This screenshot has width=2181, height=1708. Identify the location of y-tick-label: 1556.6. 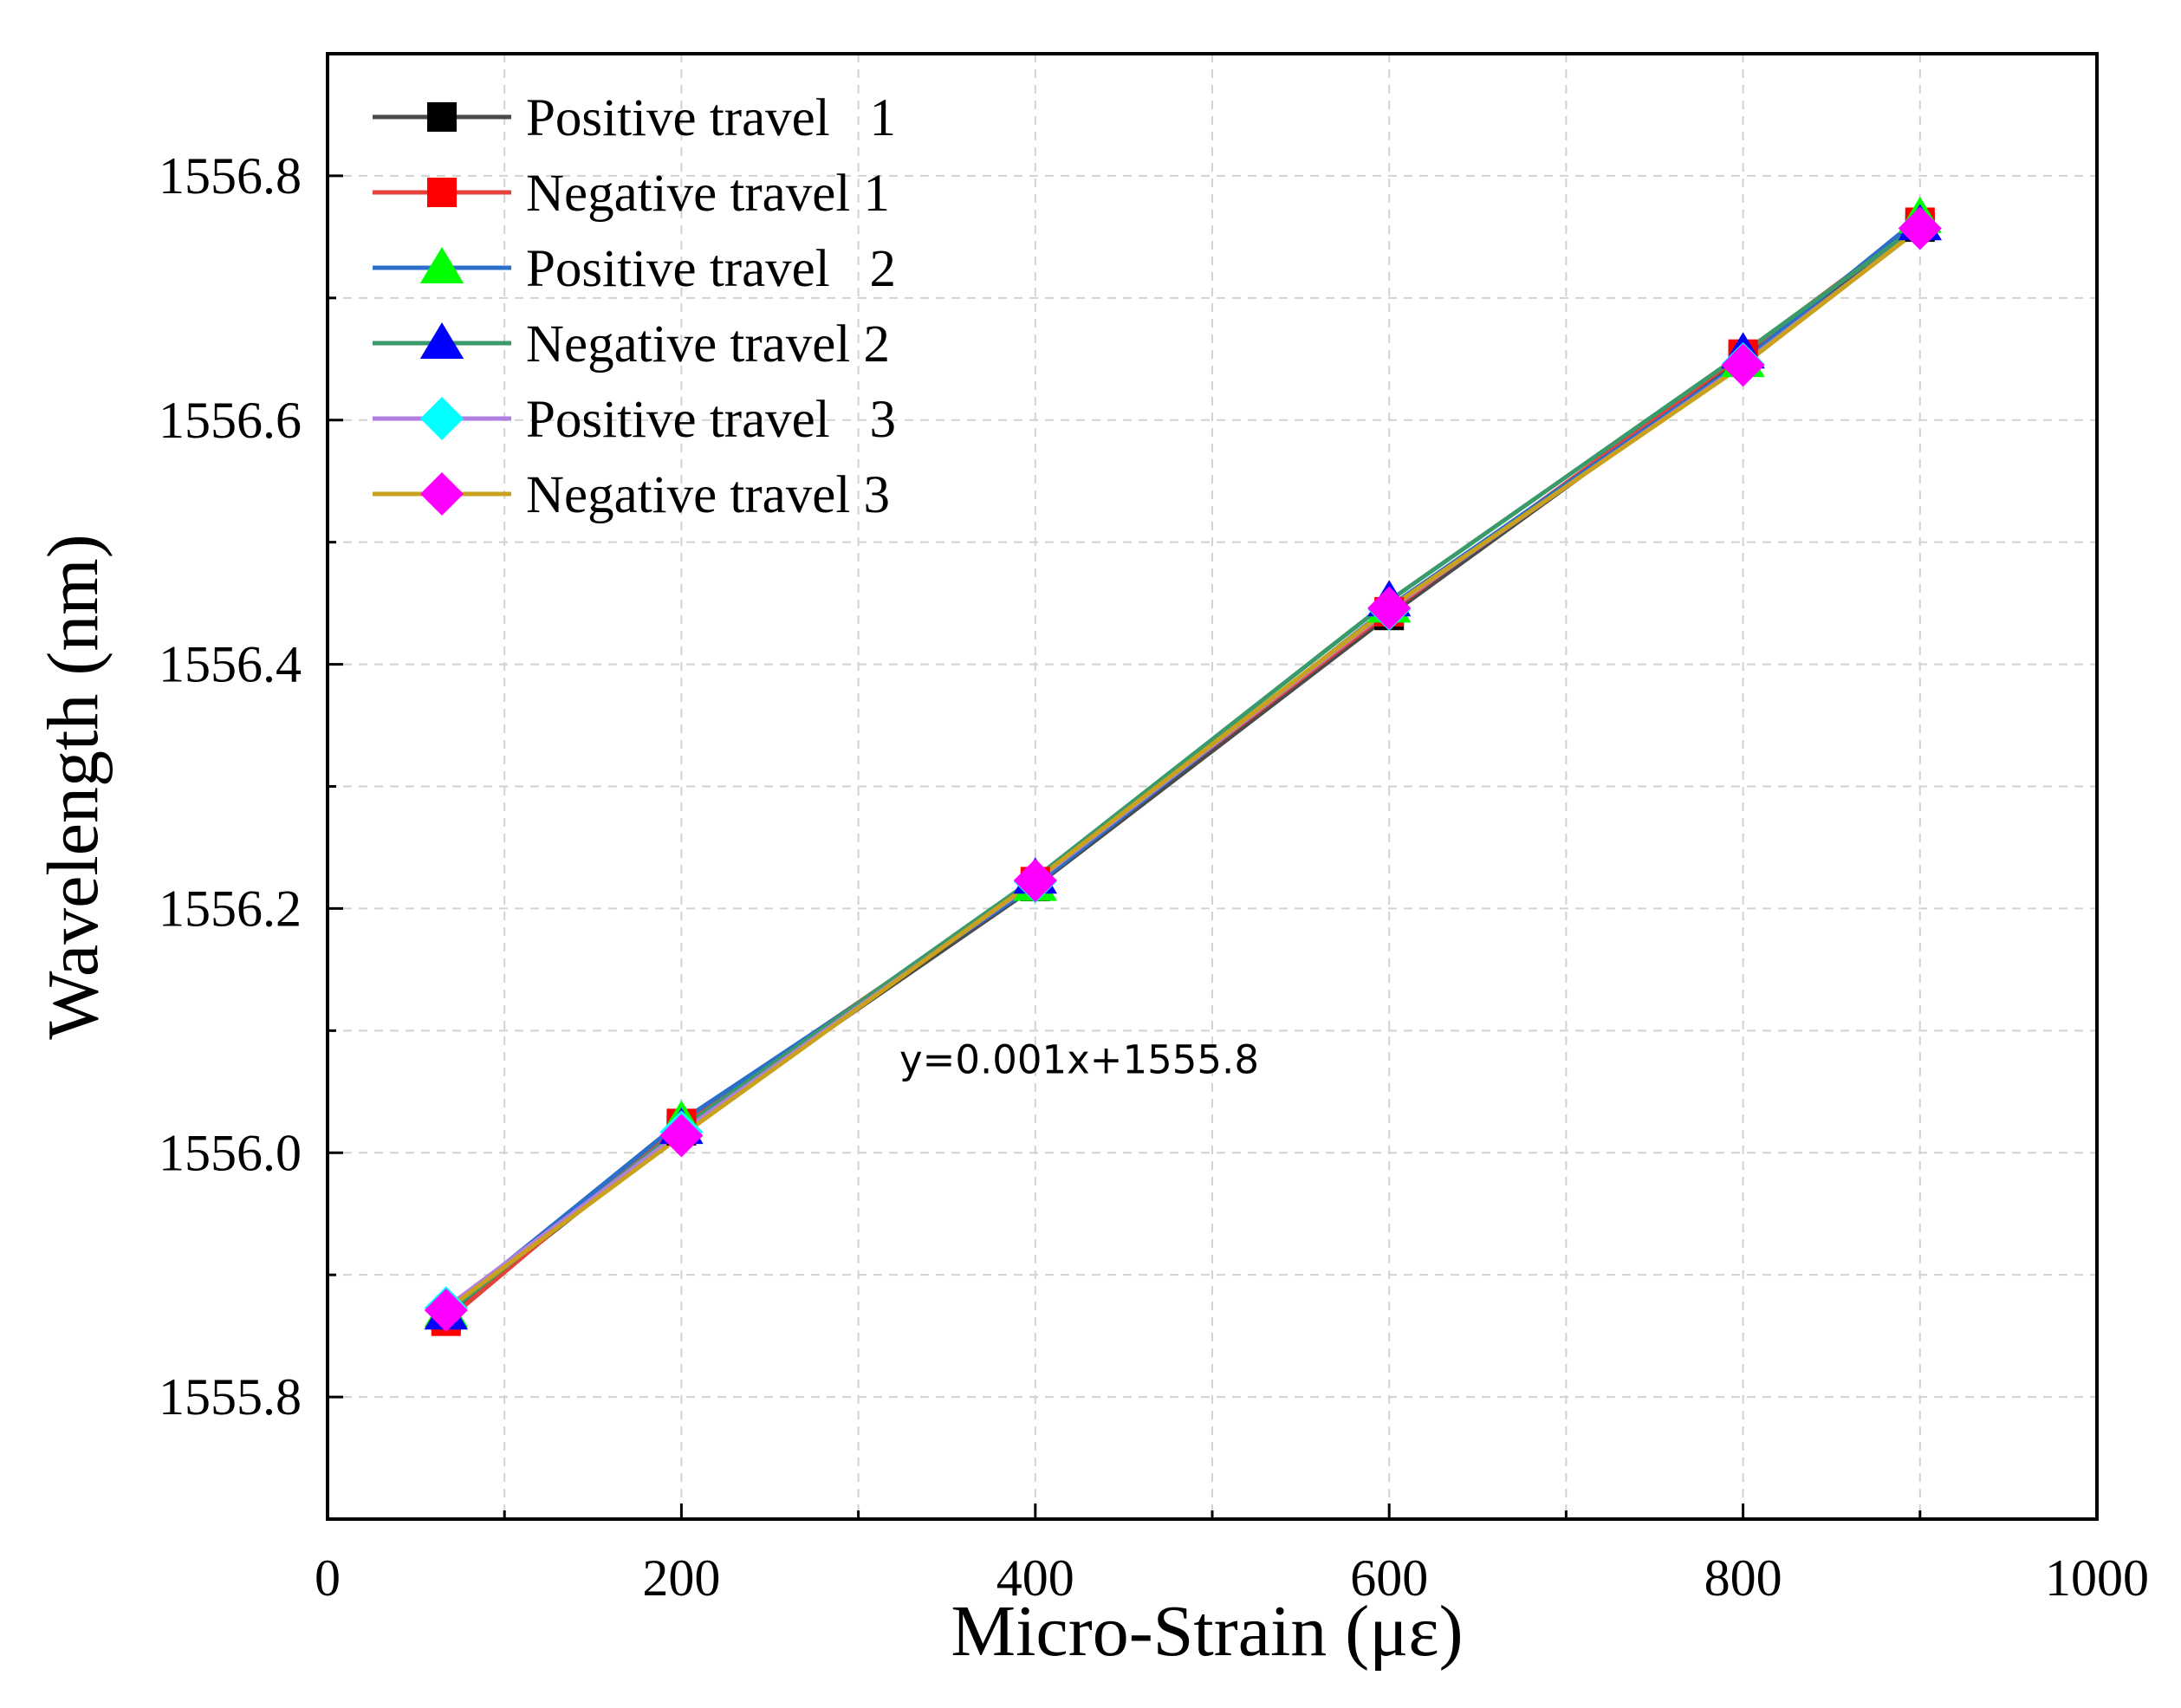
(230, 420).